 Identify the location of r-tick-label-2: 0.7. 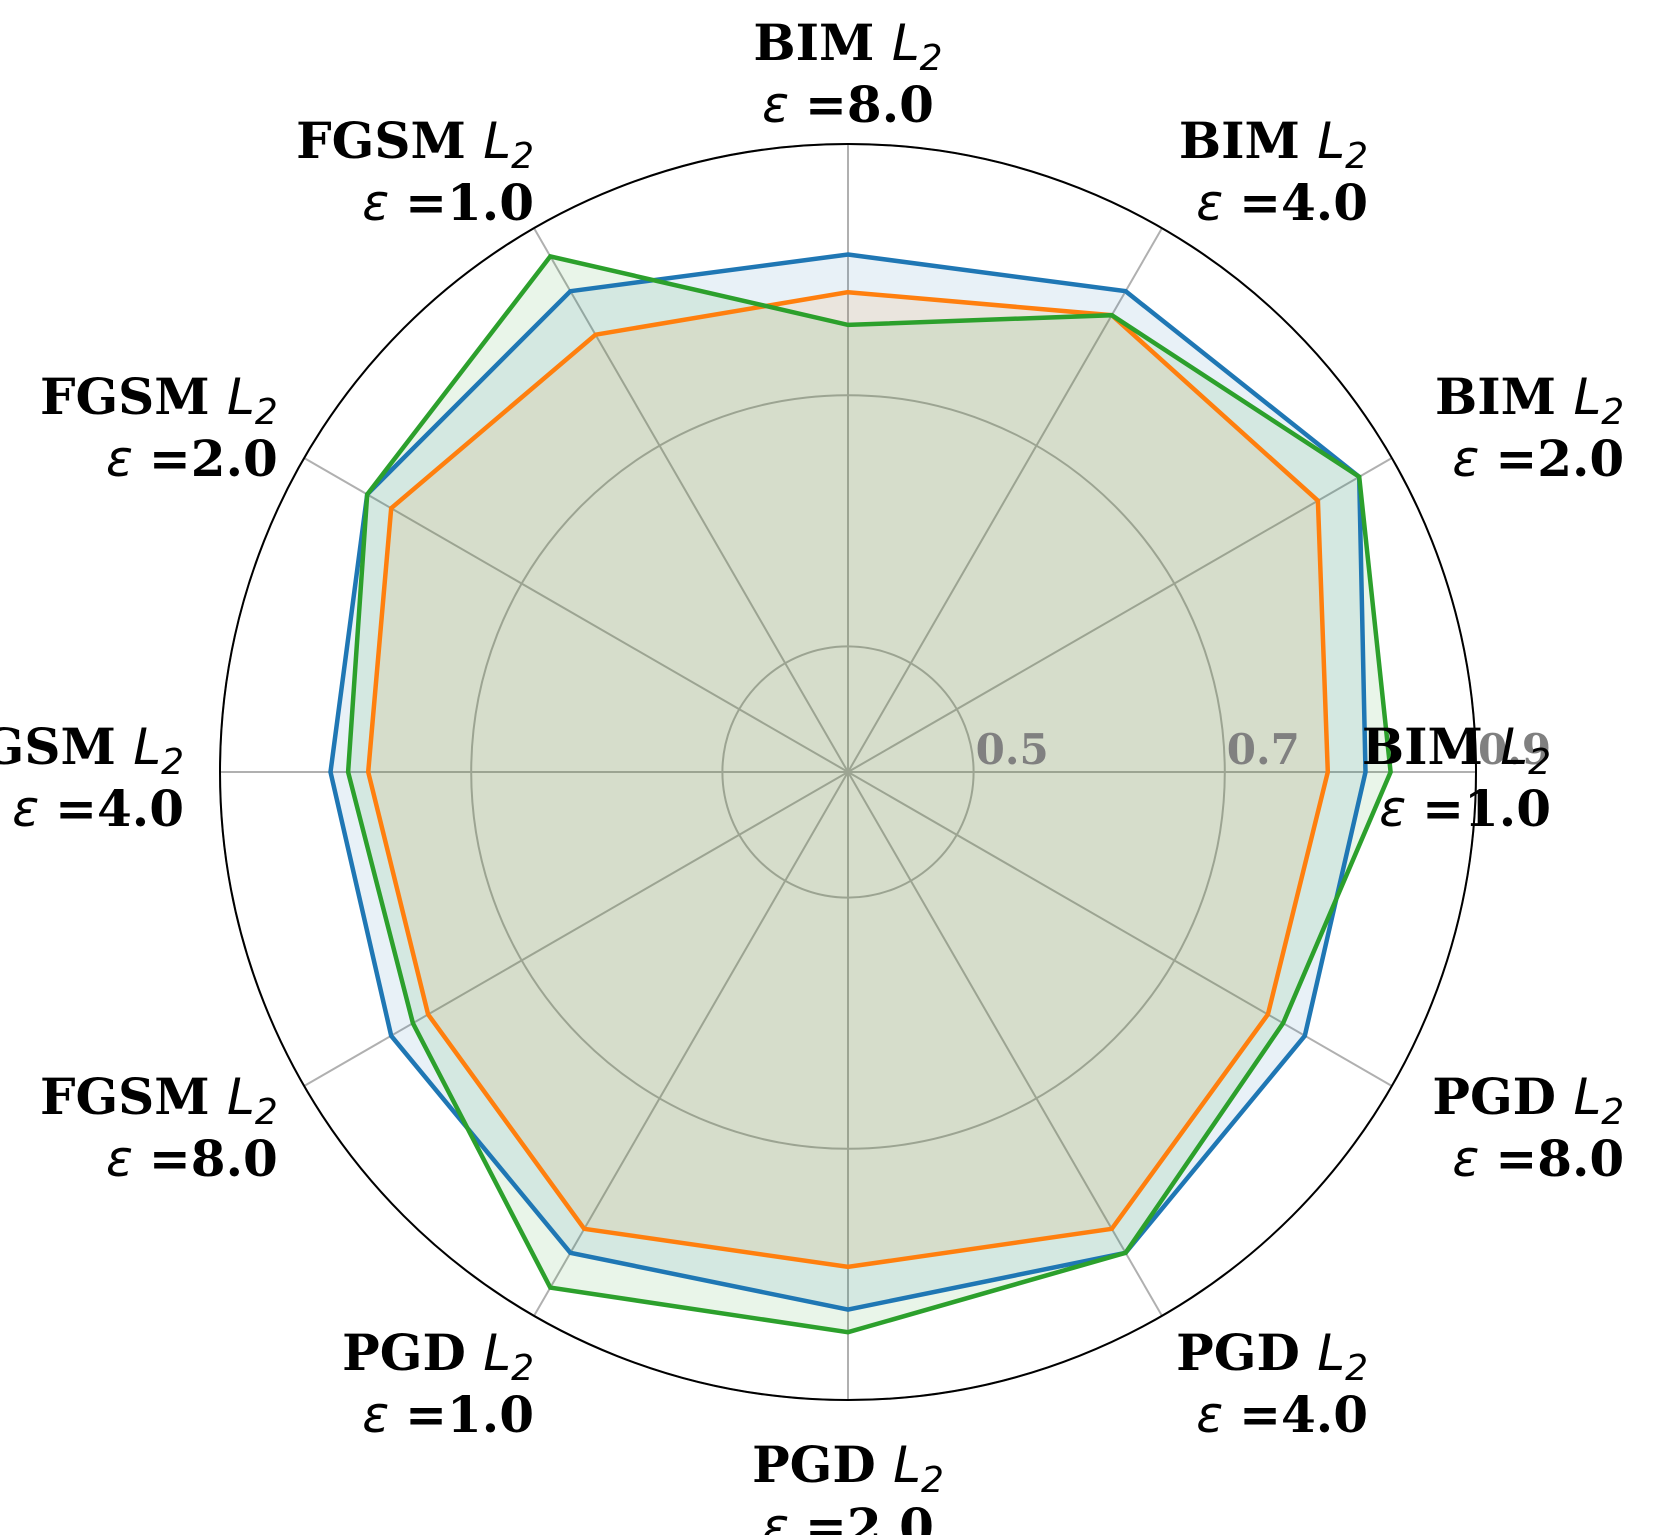
(1263, 749).